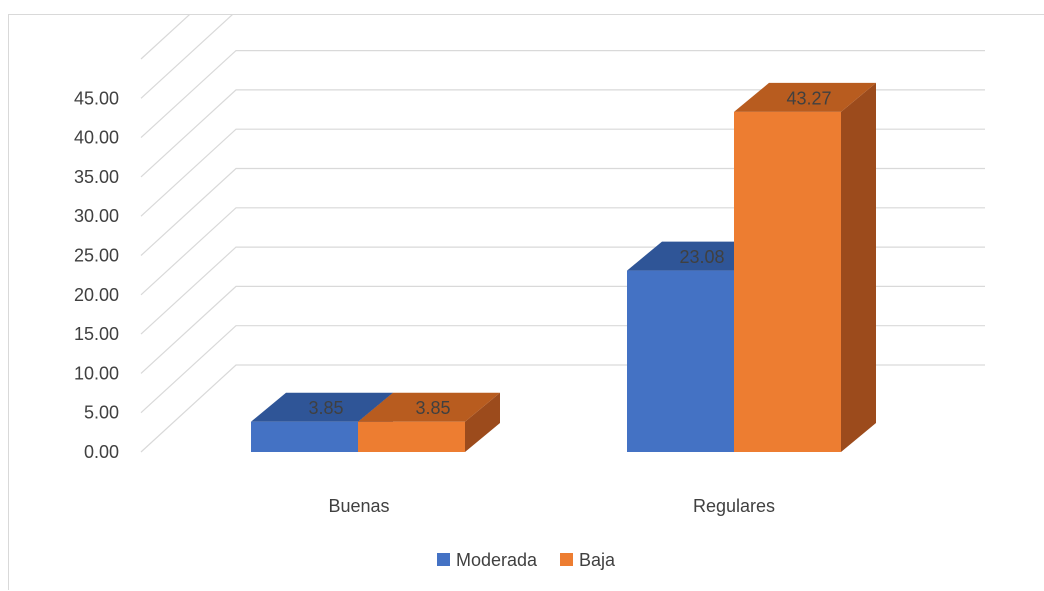 The height and width of the screenshot is (591, 1044). I want to click on y-tick-label: 40.00, so click(96, 138).